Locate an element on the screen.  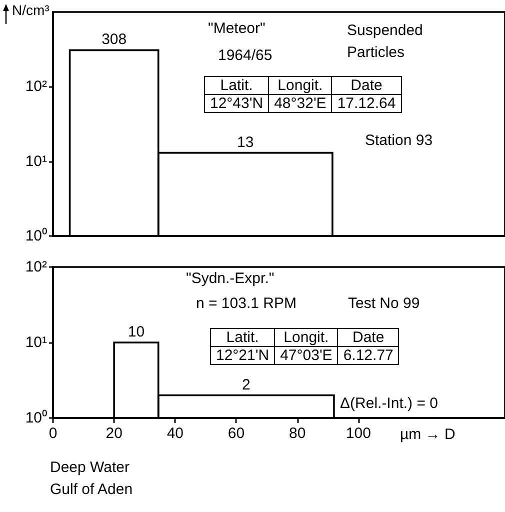
annotation: "Sydn.-Expr." is located at coordinates (230, 278).